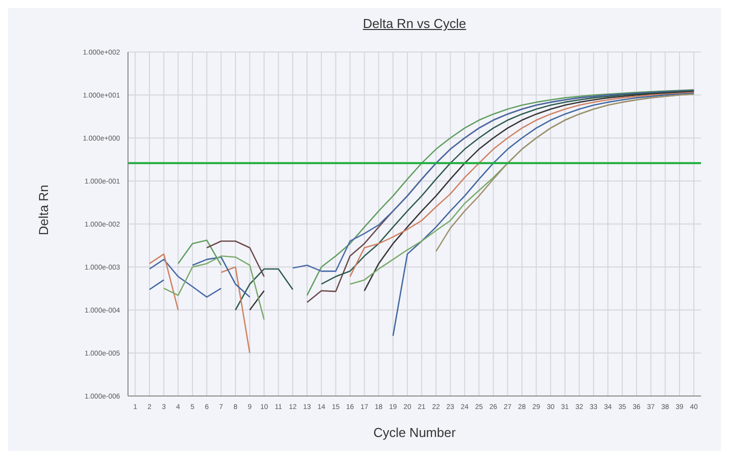 Image resolution: width=729 pixels, height=459 pixels. What do you see at coordinates (414, 432) in the screenshot?
I see `x-axis-title: Cycle Number` at bounding box center [414, 432].